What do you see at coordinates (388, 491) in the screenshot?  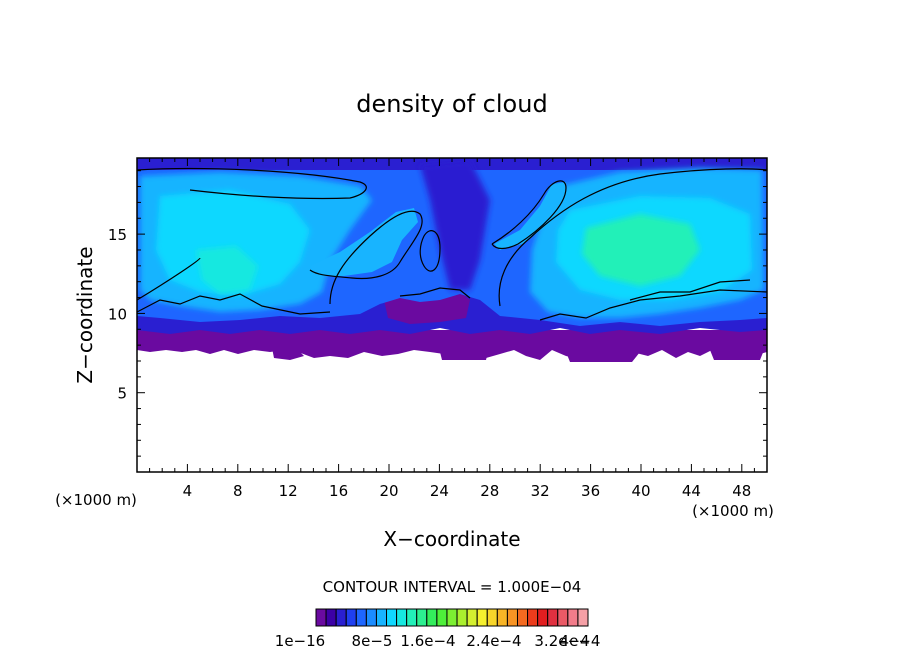 I see `x-tick-label: 20` at bounding box center [388, 491].